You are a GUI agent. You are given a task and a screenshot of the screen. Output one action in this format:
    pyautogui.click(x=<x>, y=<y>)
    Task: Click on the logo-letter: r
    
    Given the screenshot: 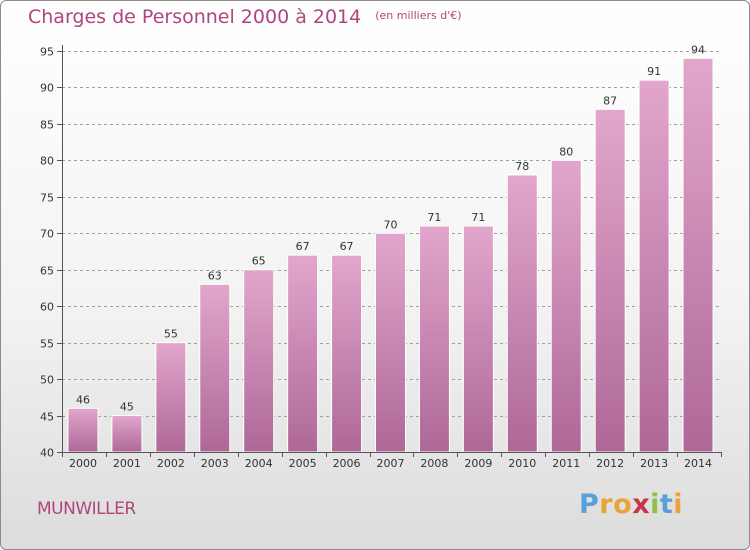 What is the action you would take?
    pyautogui.click(x=606, y=504)
    